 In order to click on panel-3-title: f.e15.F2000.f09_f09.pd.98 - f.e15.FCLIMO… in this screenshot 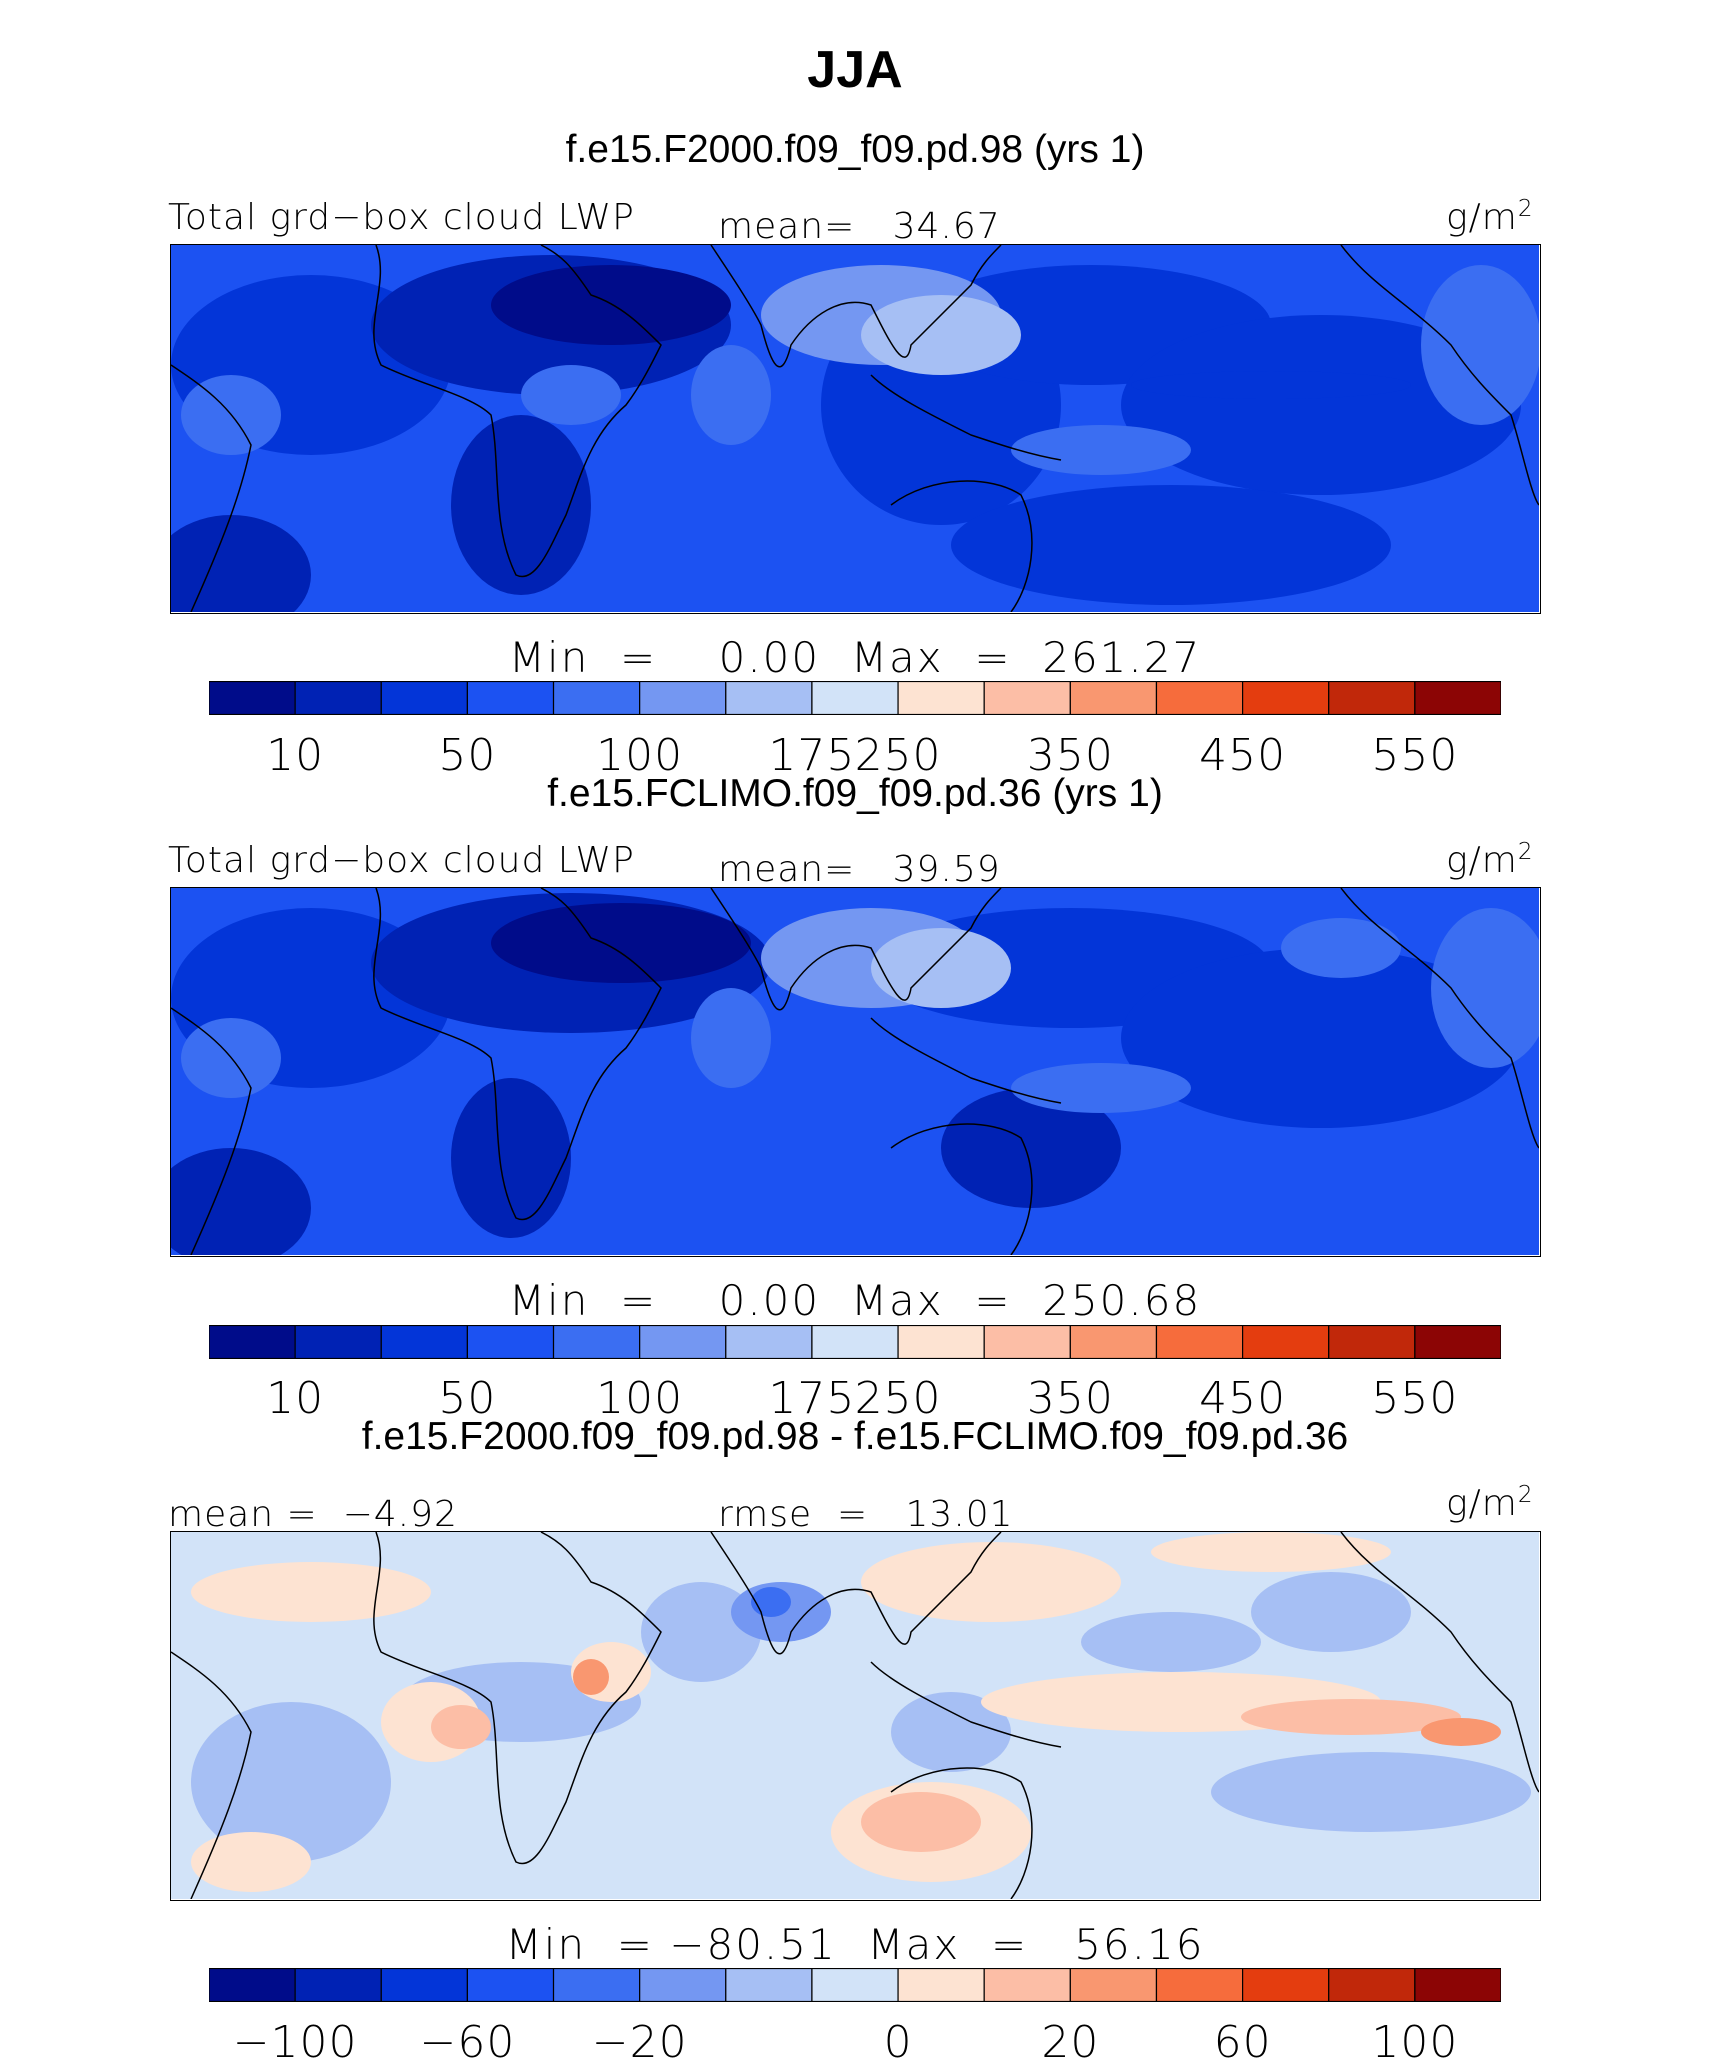, I will do `click(855, 1436)`.